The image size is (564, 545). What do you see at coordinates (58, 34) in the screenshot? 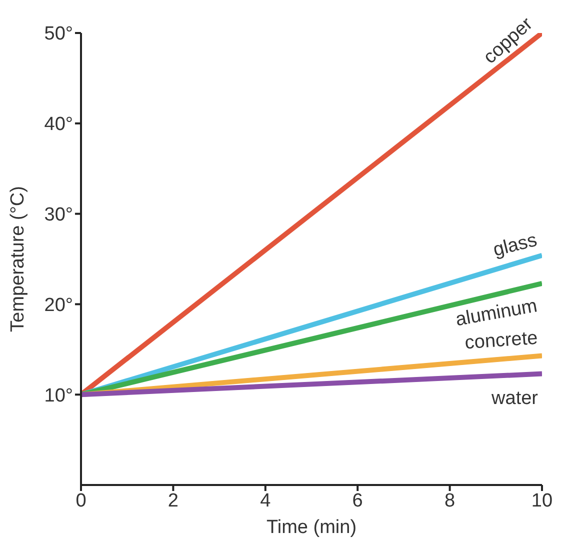
I see `y-tick-label: 50°` at bounding box center [58, 34].